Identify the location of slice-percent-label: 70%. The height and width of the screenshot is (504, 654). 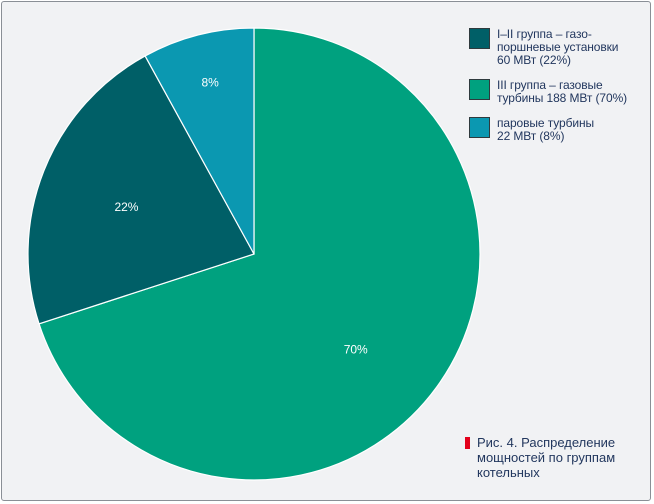
(356, 350).